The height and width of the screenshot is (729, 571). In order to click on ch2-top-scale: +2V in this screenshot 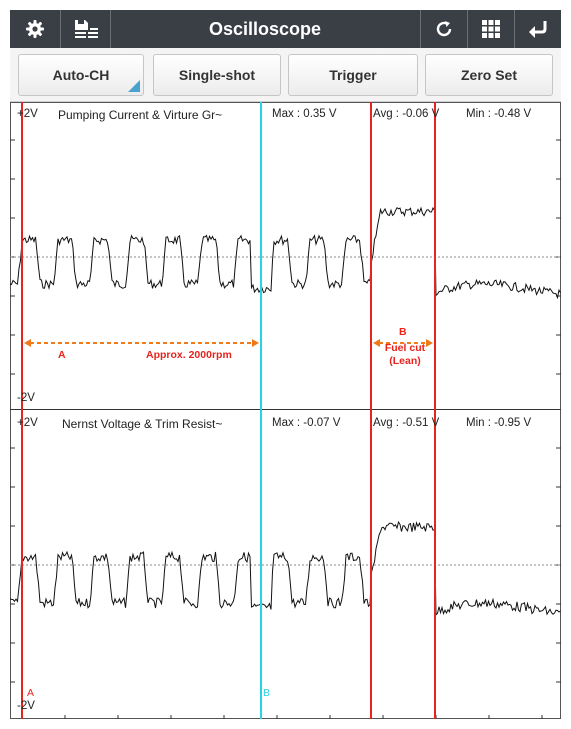, I will do `click(27, 423)`.